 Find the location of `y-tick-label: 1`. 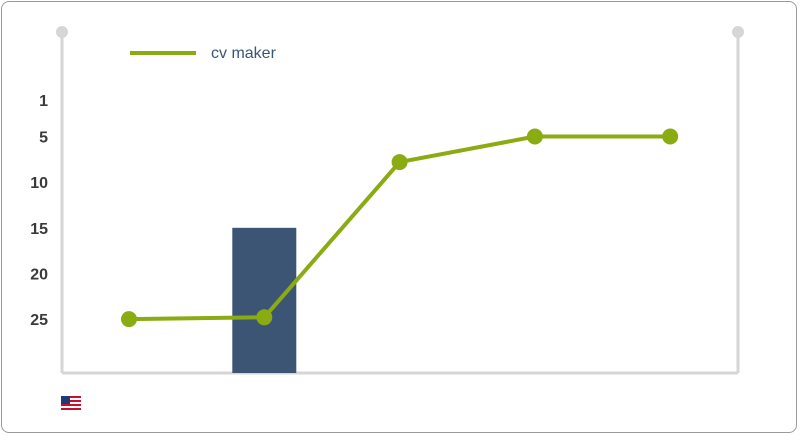

y-tick-label: 1 is located at coordinates (43, 101).